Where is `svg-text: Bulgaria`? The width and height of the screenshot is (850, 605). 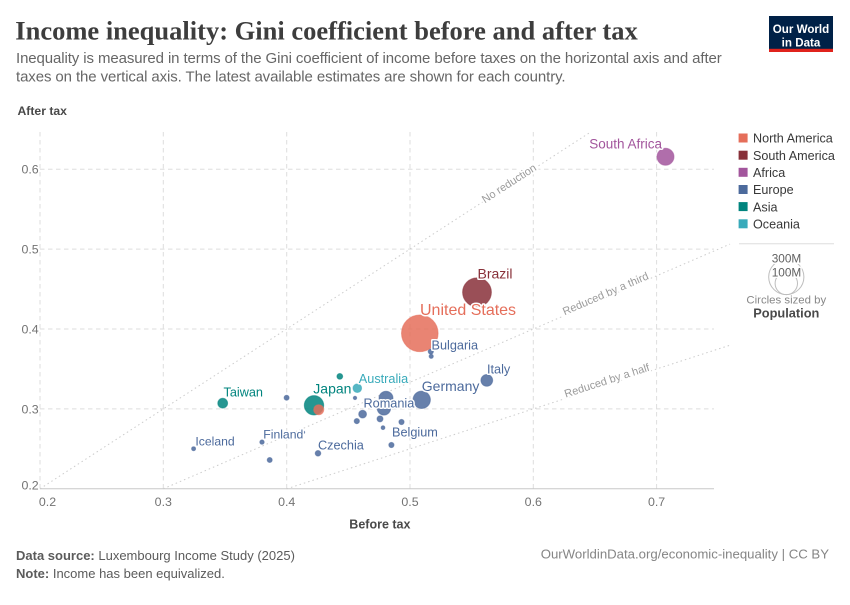 svg-text: Bulgaria is located at coordinates (455, 346).